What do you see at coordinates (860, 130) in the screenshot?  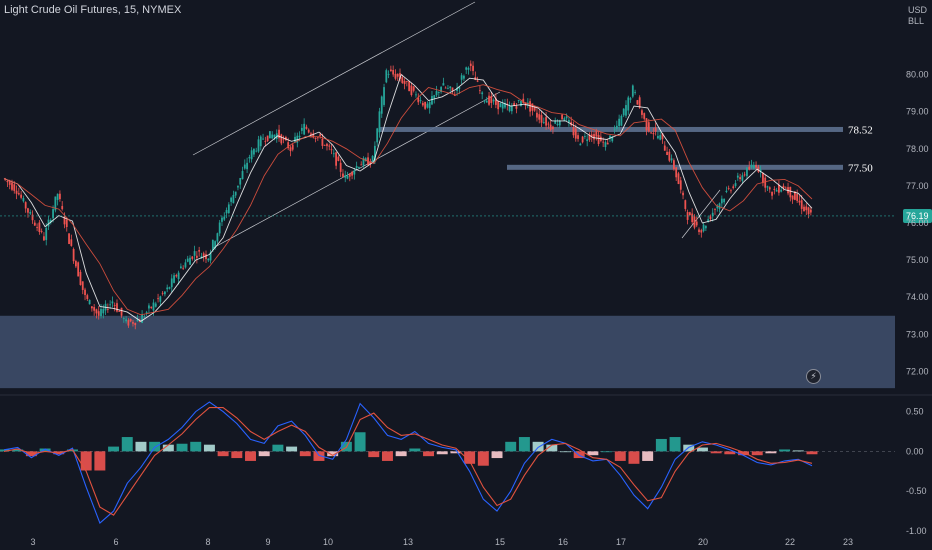 I see `level-label: 78.52` at bounding box center [860, 130].